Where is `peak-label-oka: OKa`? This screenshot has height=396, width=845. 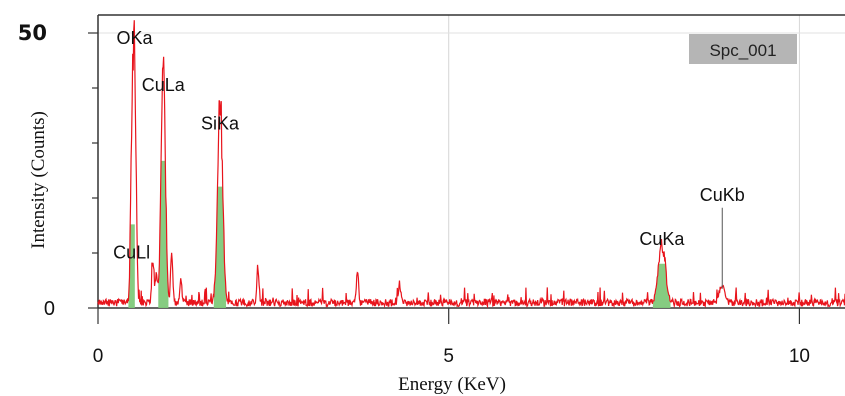
peak-label-oka: OKa is located at coordinates (134, 38).